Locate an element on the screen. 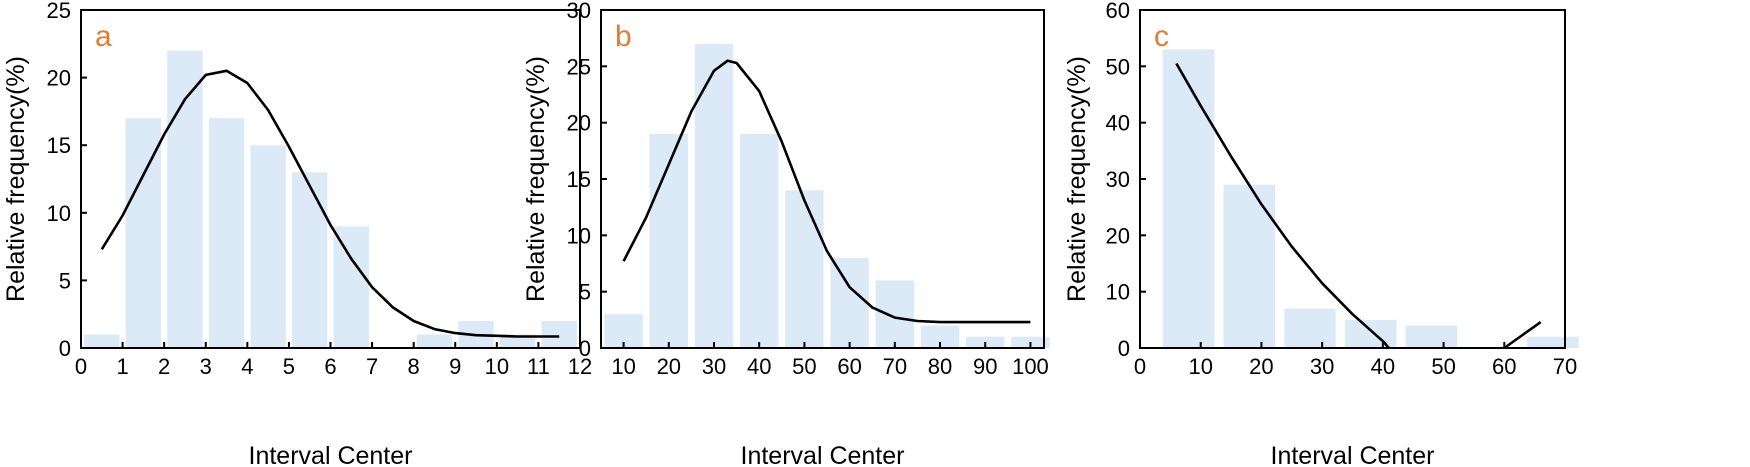 This screenshot has height=467, width=1750. x-tick-label: 11 is located at coordinates (538, 366).